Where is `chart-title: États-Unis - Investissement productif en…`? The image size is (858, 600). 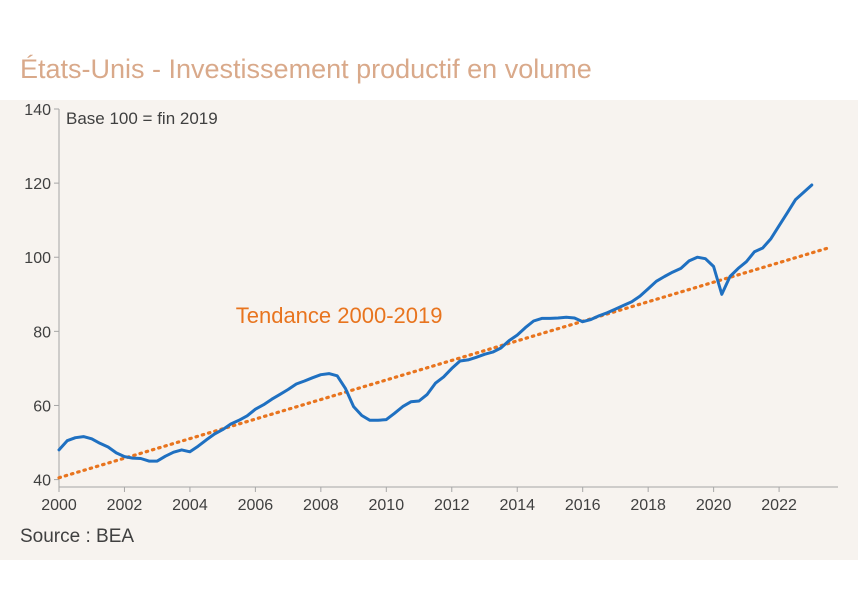 chart-title: États-Unis - Investissement productif en… is located at coordinates (306, 69).